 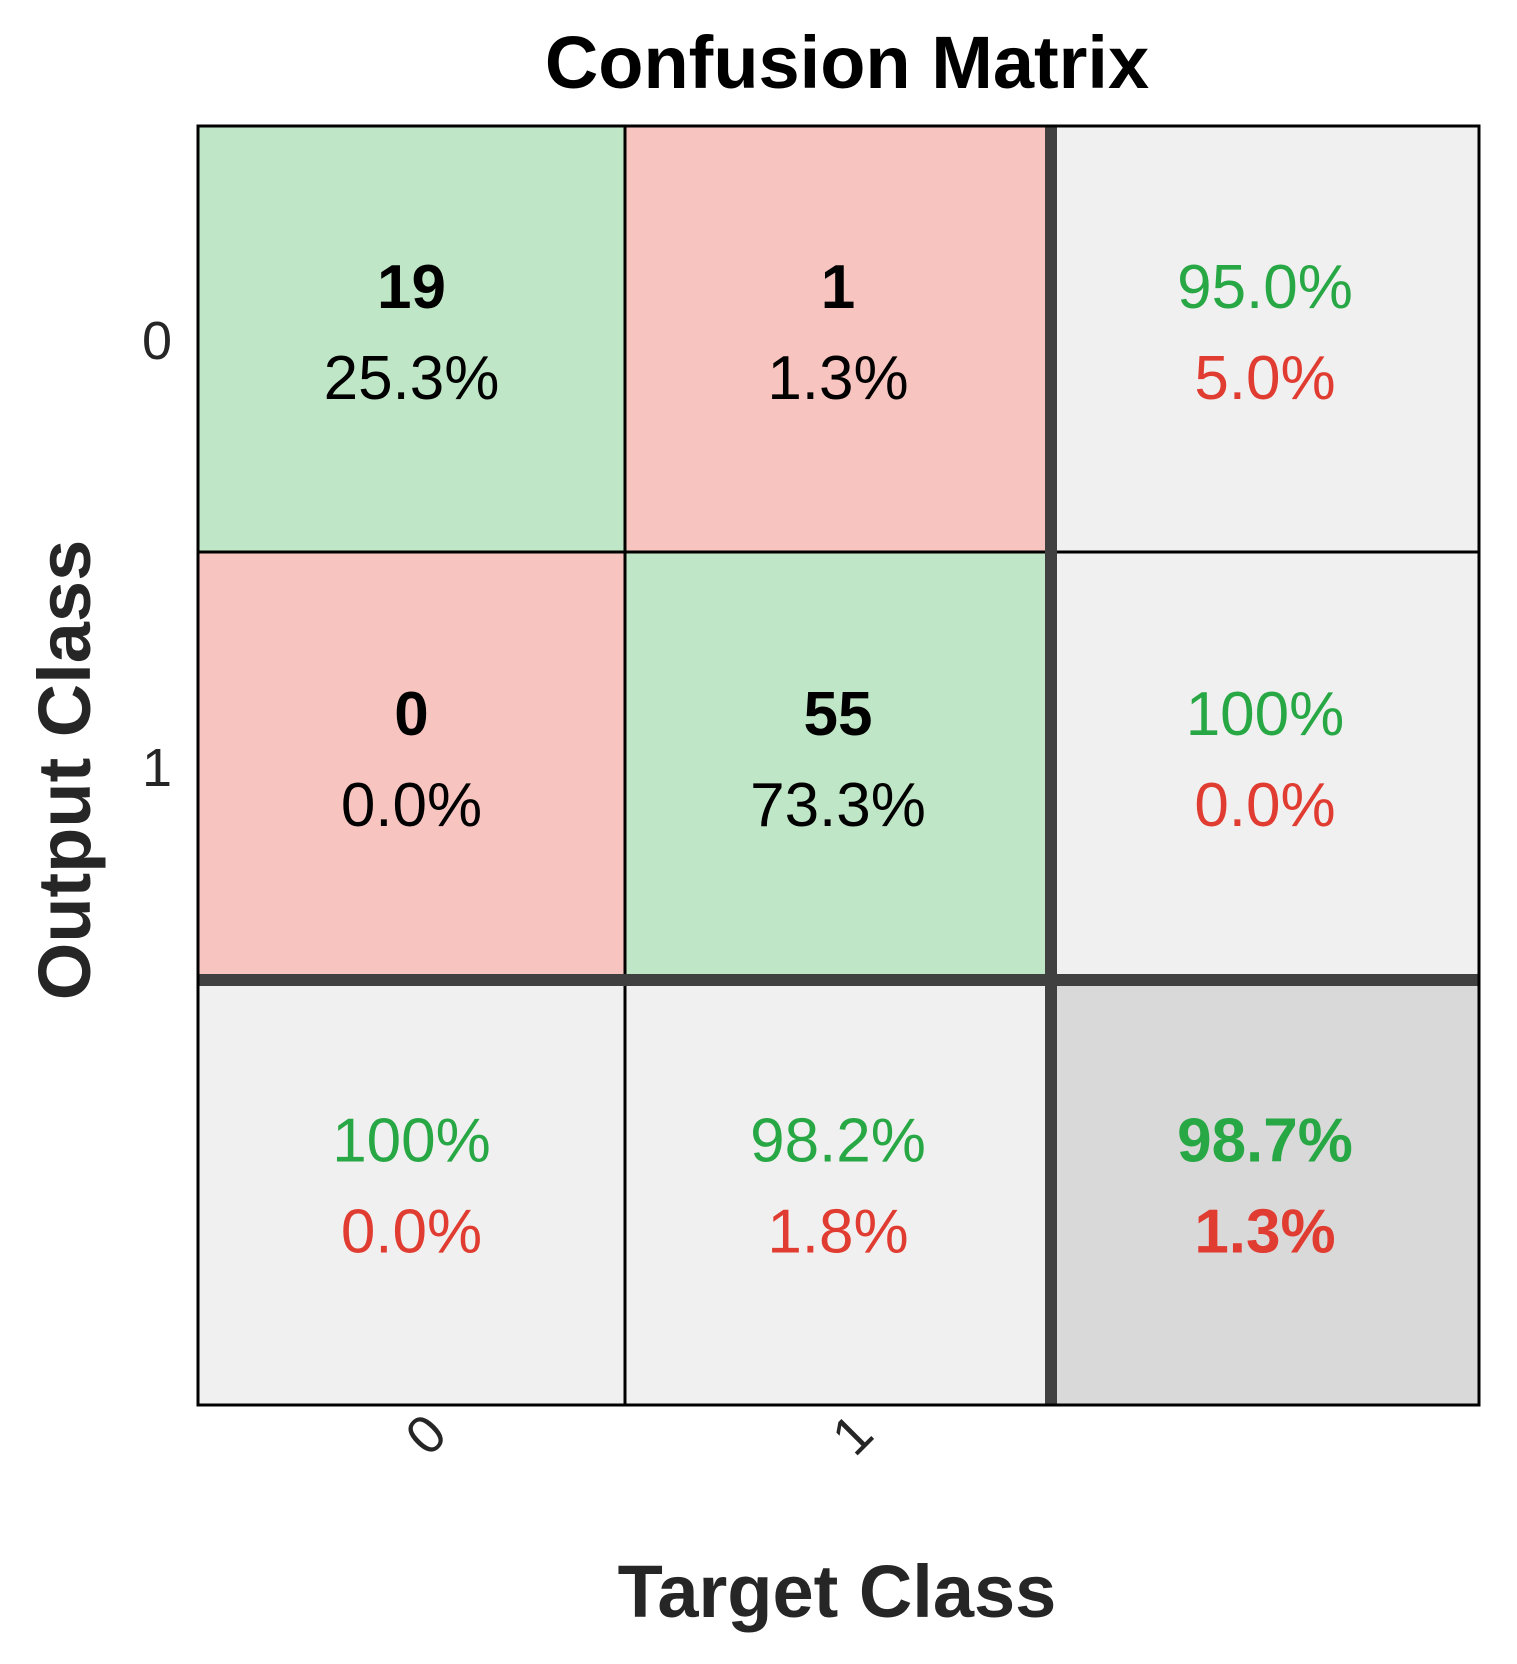 What do you see at coordinates (412, 378) in the screenshot?
I see `cell-percent-0-0: 25.3%` at bounding box center [412, 378].